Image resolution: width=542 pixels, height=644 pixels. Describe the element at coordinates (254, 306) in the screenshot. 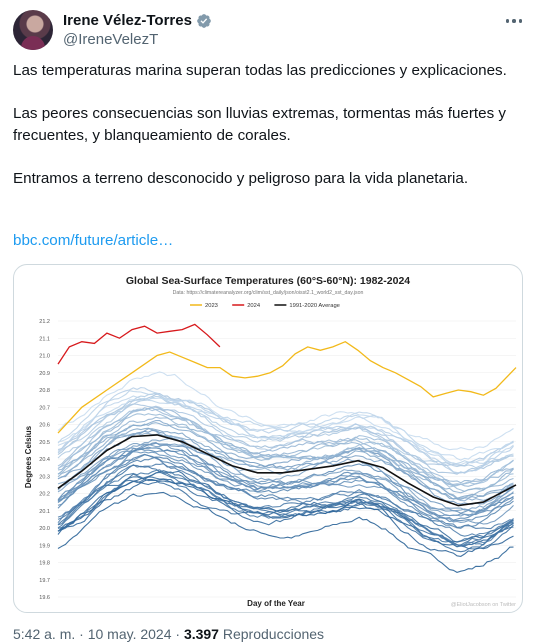

I see `legend-label: 2024` at that location.